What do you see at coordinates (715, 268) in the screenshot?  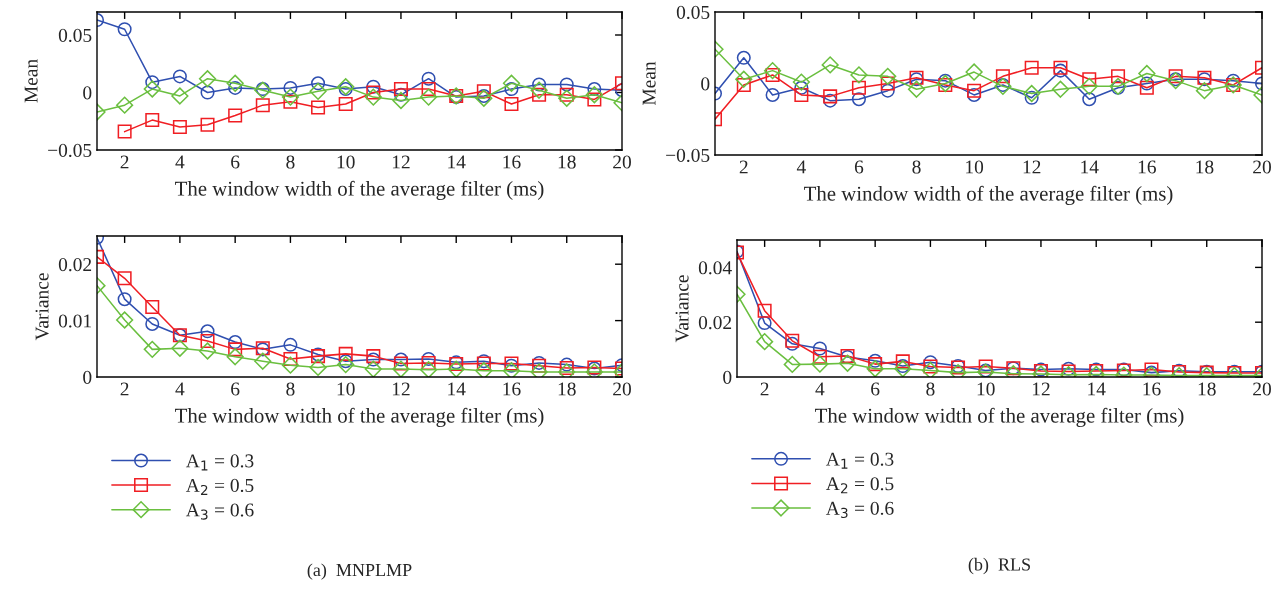 I see `y-tick-label: 0.04` at bounding box center [715, 268].